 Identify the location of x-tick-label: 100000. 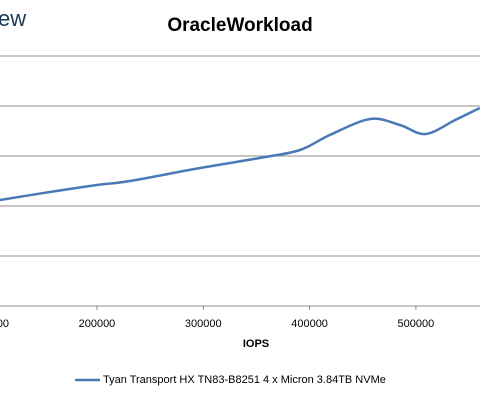
(4, 324).